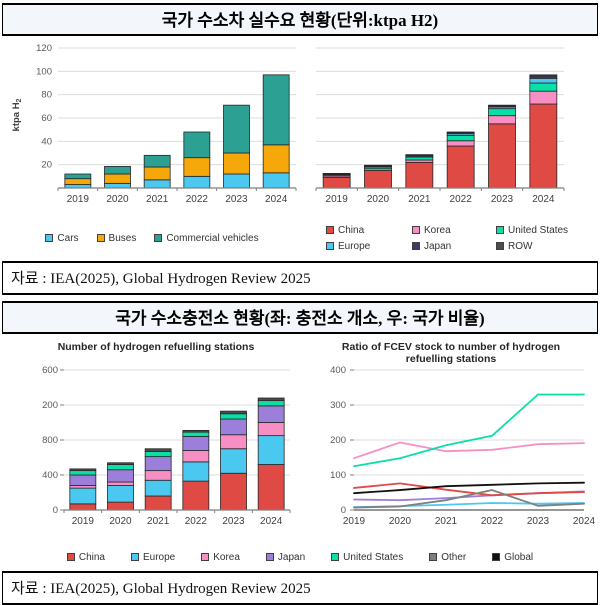  What do you see at coordinates (156, 347) in the screenshot?
I see `chart-title-stations: Number of hydrogen refuelling stations` at bounding box center [156, 347].